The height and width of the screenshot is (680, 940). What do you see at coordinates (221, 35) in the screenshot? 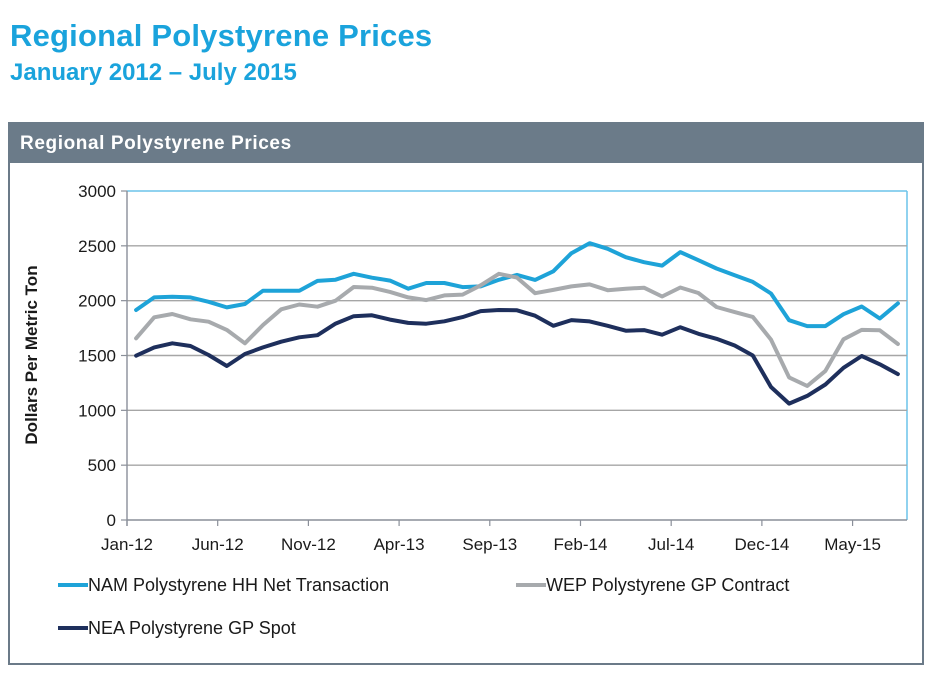
I see `page-title: Regional Polystyrene Prices` at bounding box center [221, 35].